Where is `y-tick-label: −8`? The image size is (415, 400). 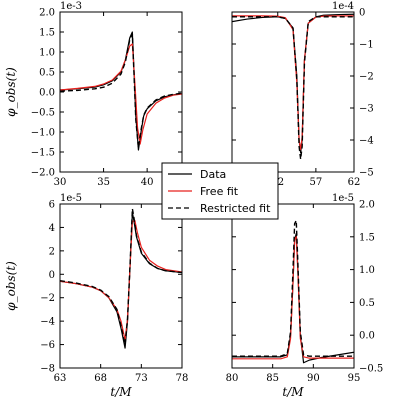
y-tick-label: −8 is located at coordinates (47, 369).